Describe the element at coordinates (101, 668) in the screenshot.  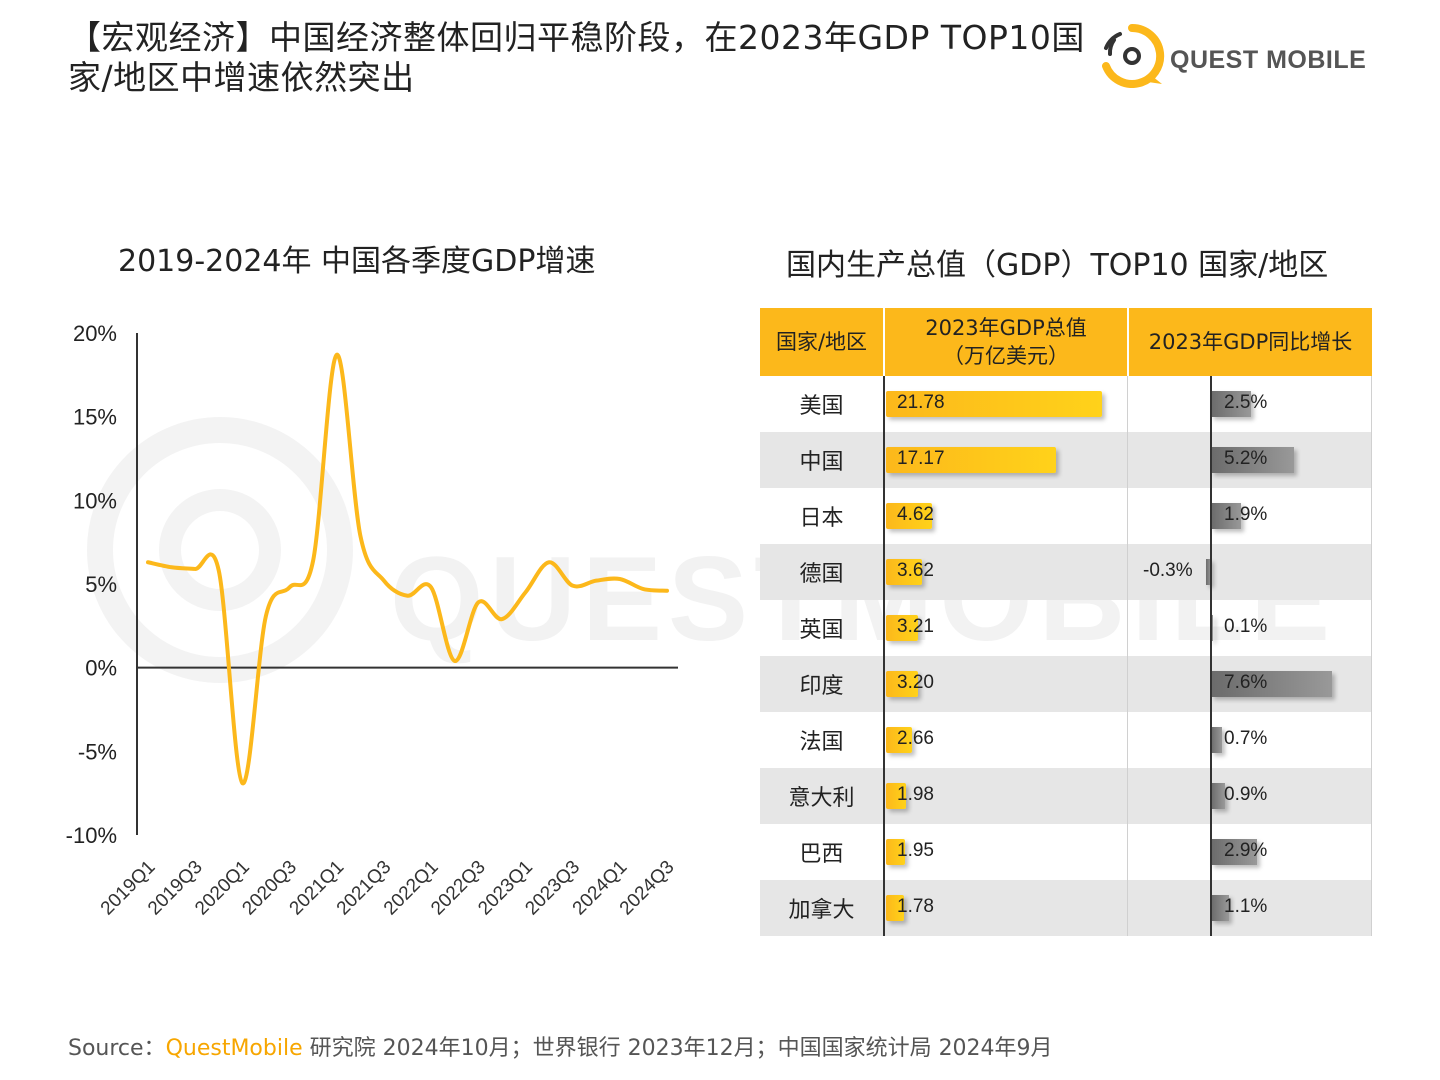
I see `y-tick-label: 0%` at that location.